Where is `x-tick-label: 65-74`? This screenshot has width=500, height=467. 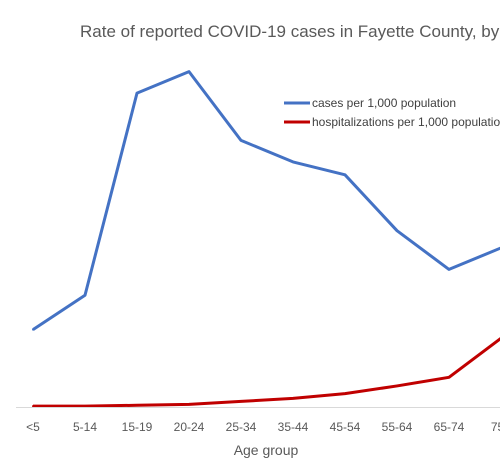
x-tick-label: 65-74 is located at coordinates (449, 427).